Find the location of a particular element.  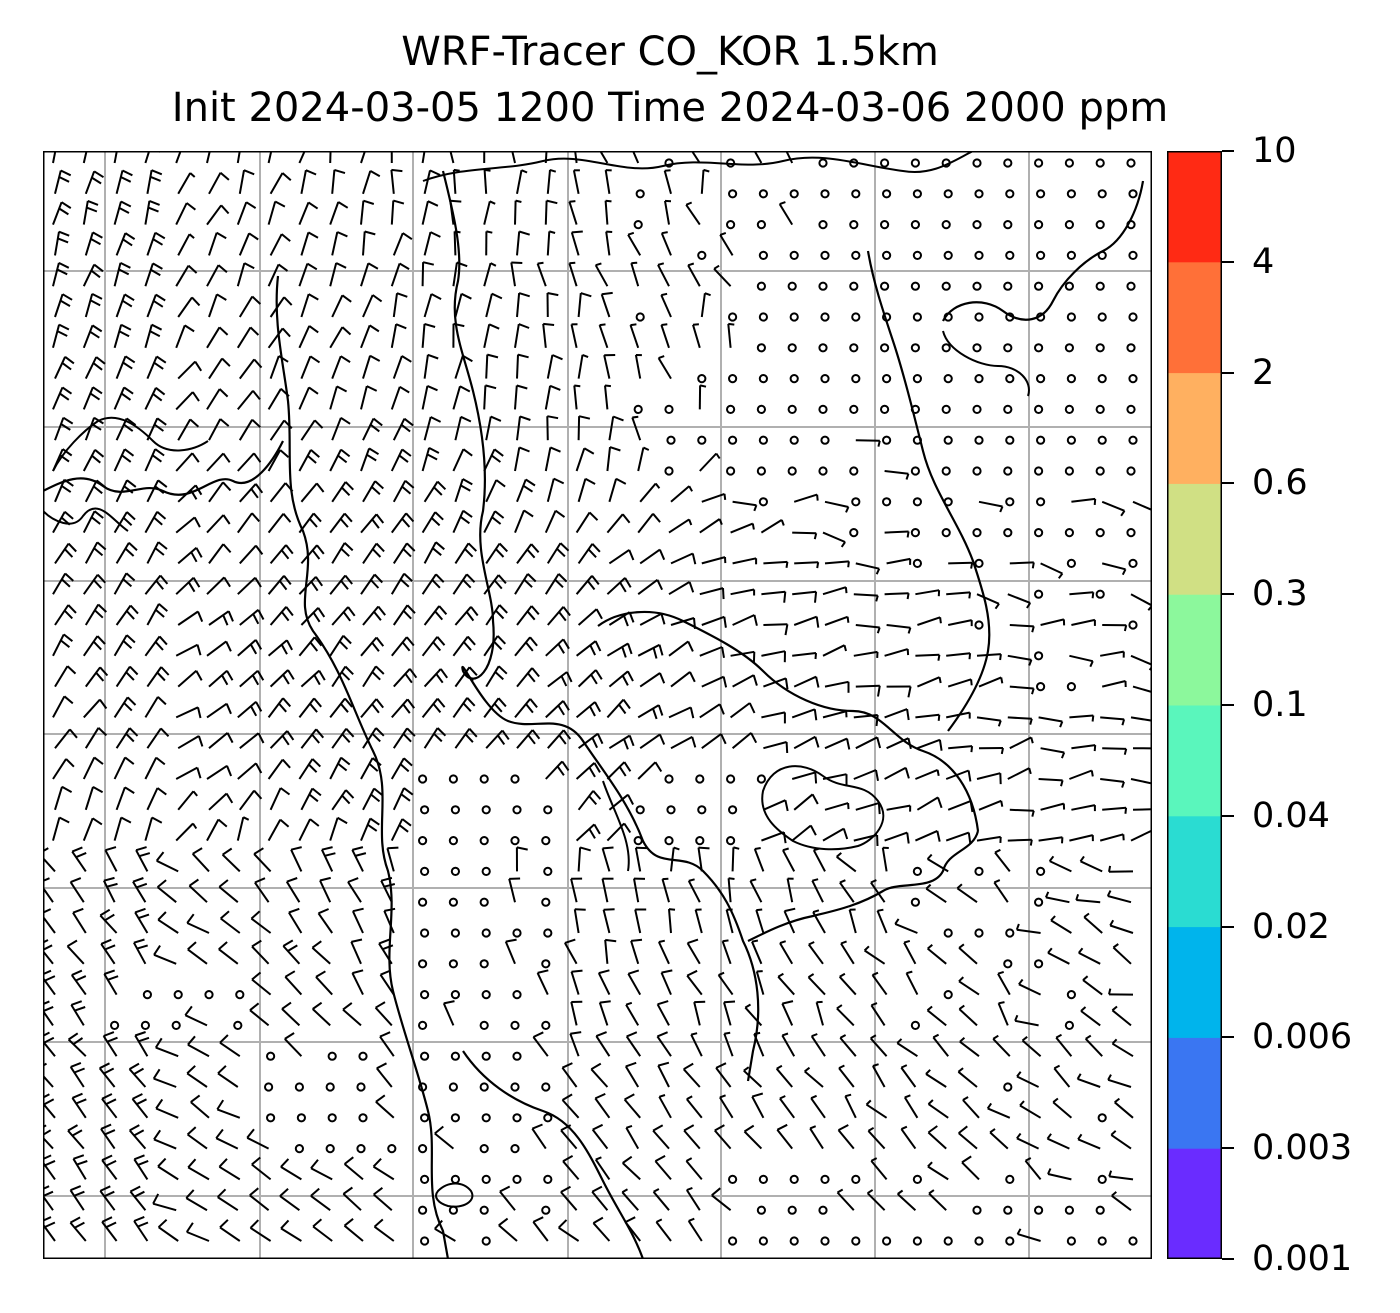

colorbar-tick-label: 10 is located at coordinates (1274, 151).